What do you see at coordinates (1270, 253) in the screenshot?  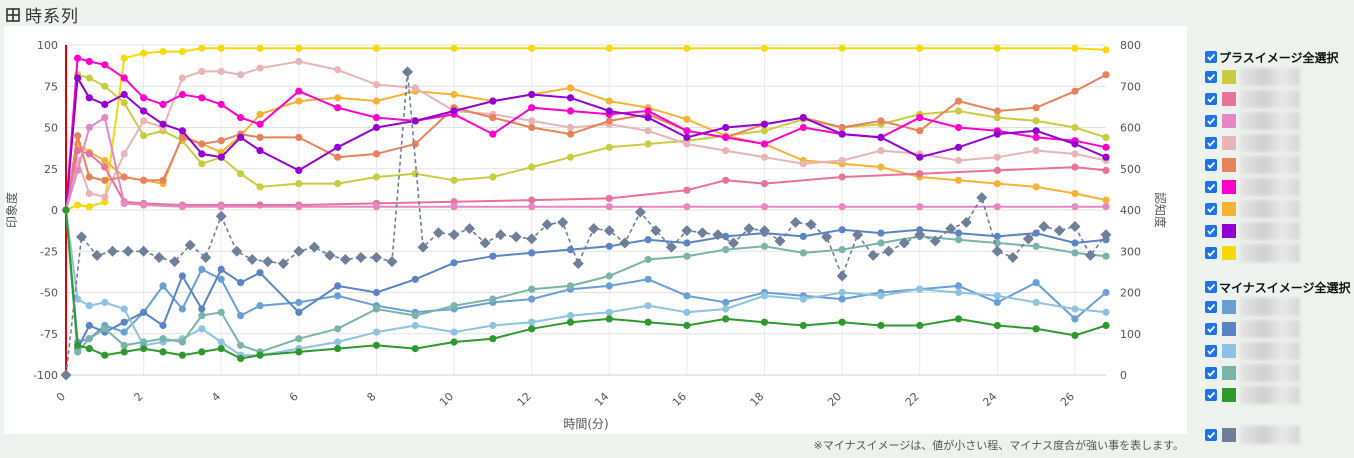 I see `redacted-label` at bounding box center [1270, 253].